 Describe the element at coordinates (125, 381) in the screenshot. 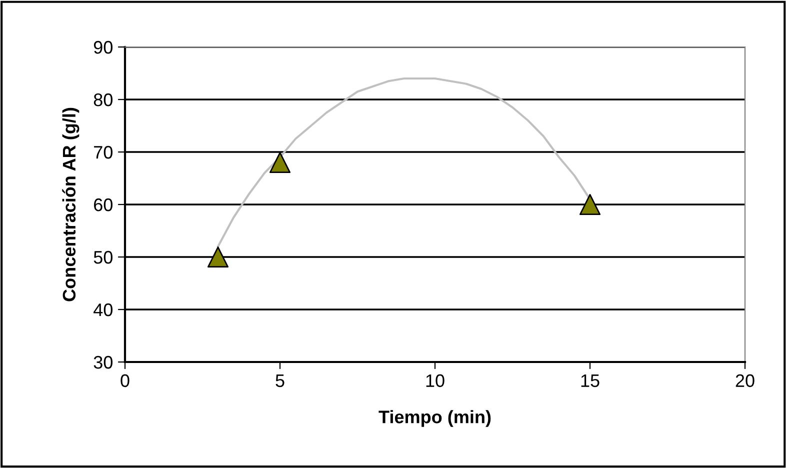

I see `x-tick-label: 0` at that location.